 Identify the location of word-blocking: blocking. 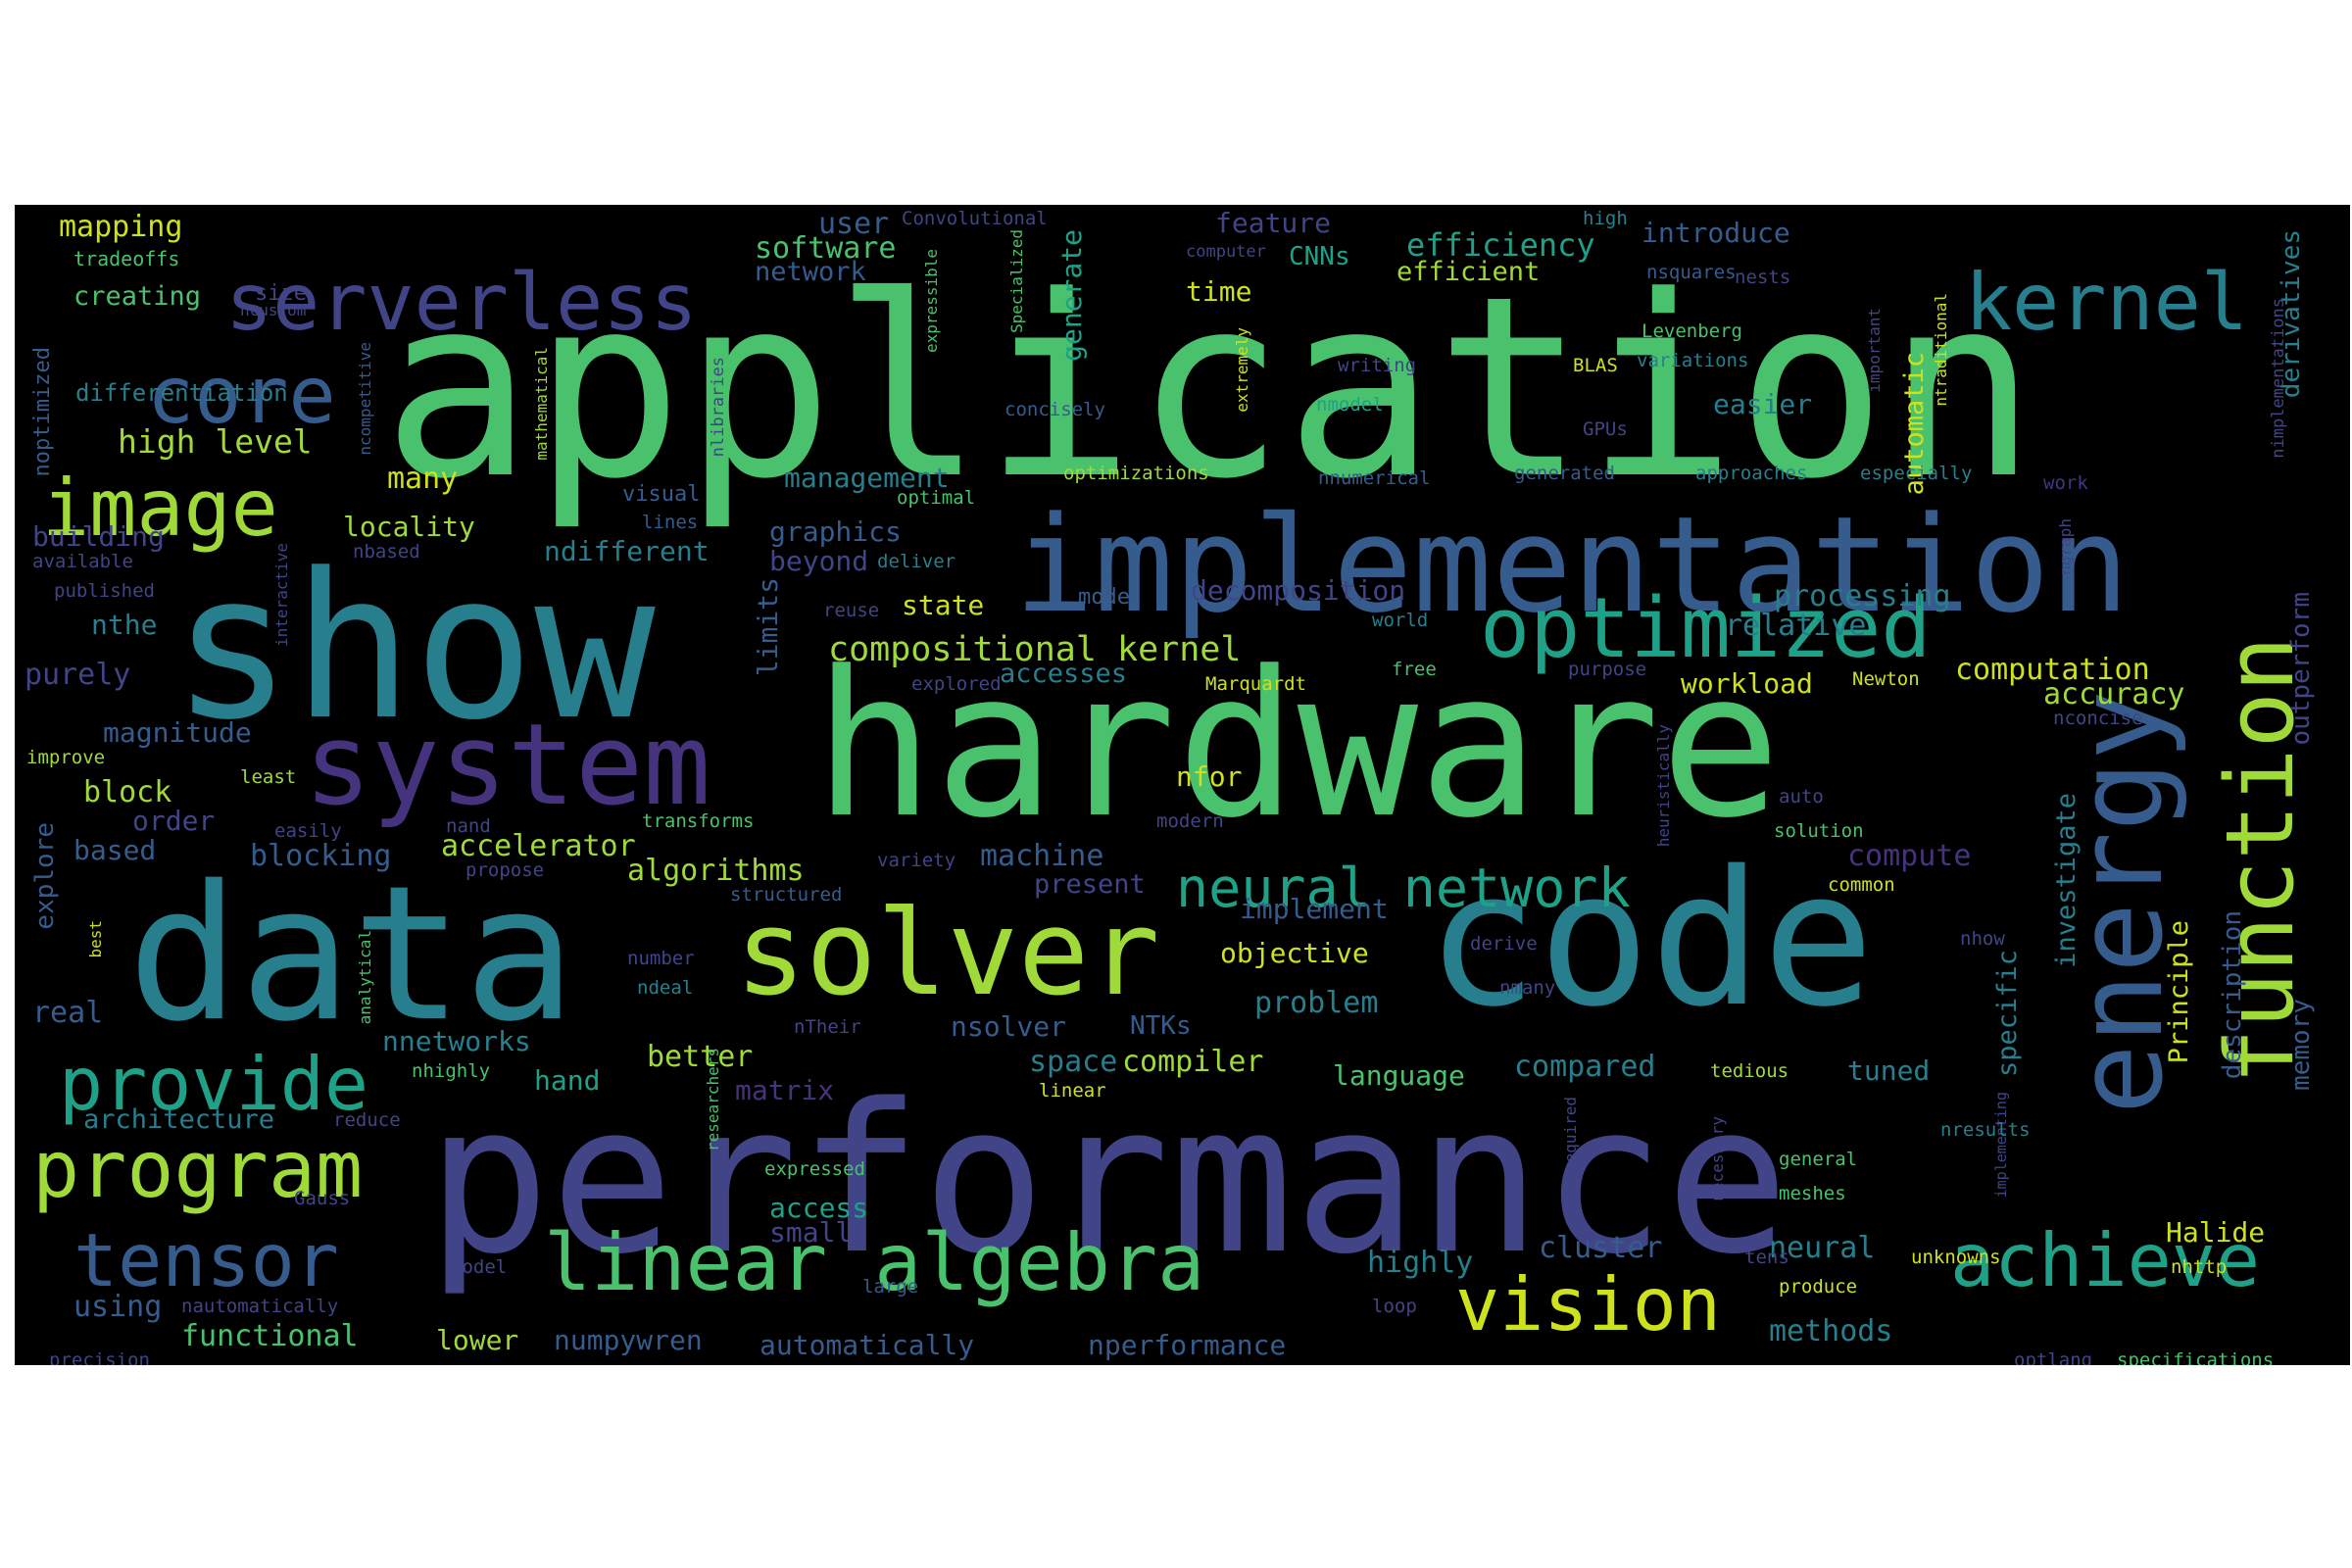
(321, 856).